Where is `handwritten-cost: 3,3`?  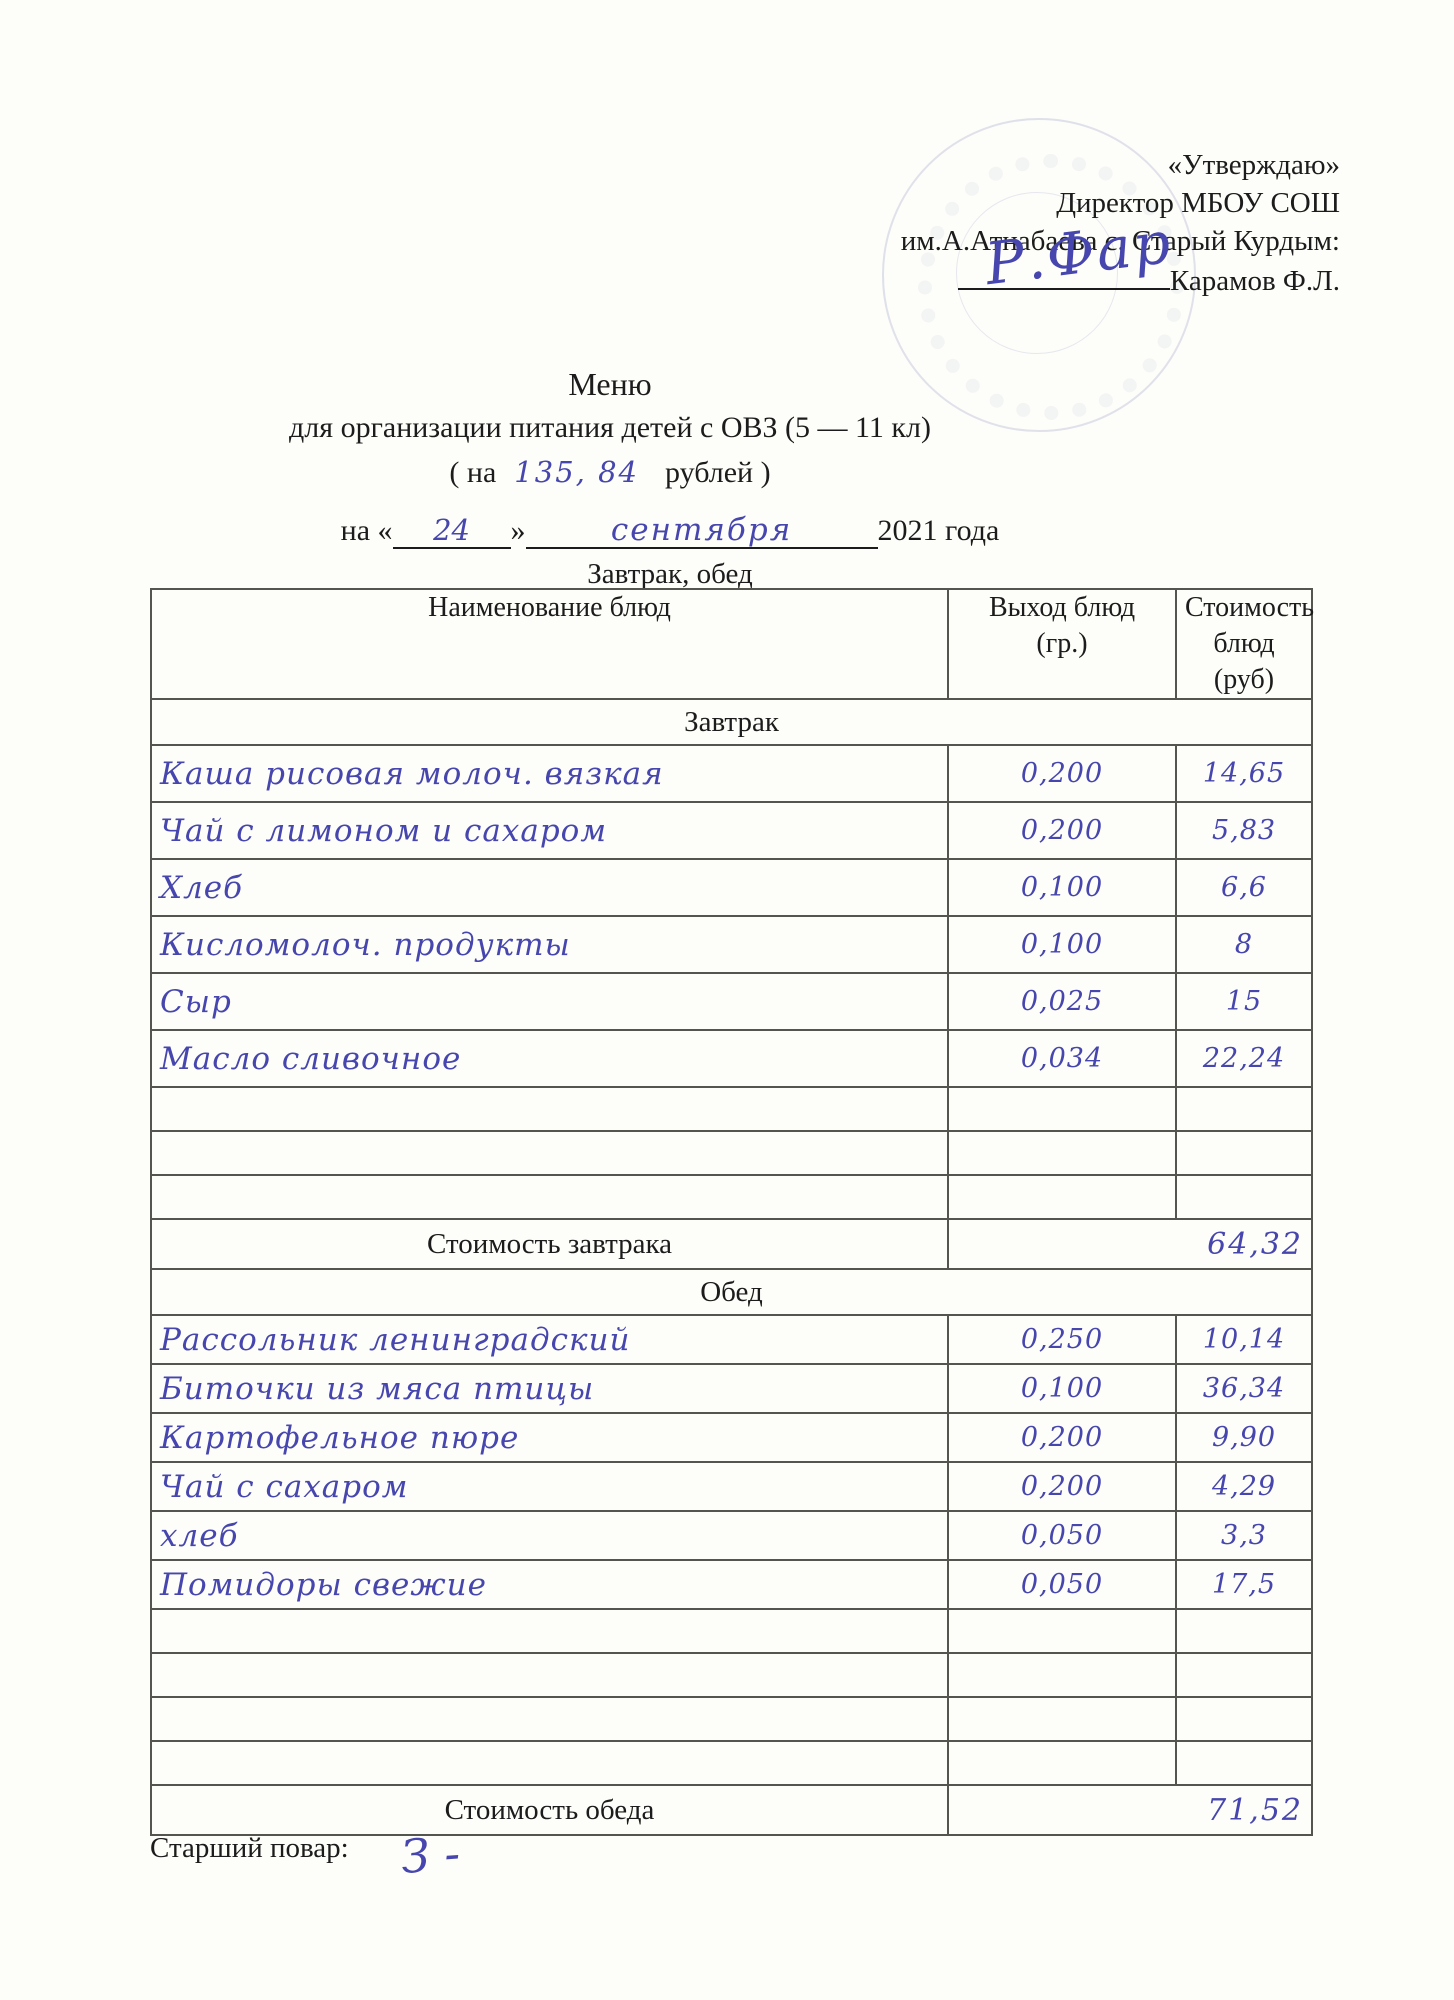 handwritten-cost: 3,3 is located at coordinates (1244, 1535).